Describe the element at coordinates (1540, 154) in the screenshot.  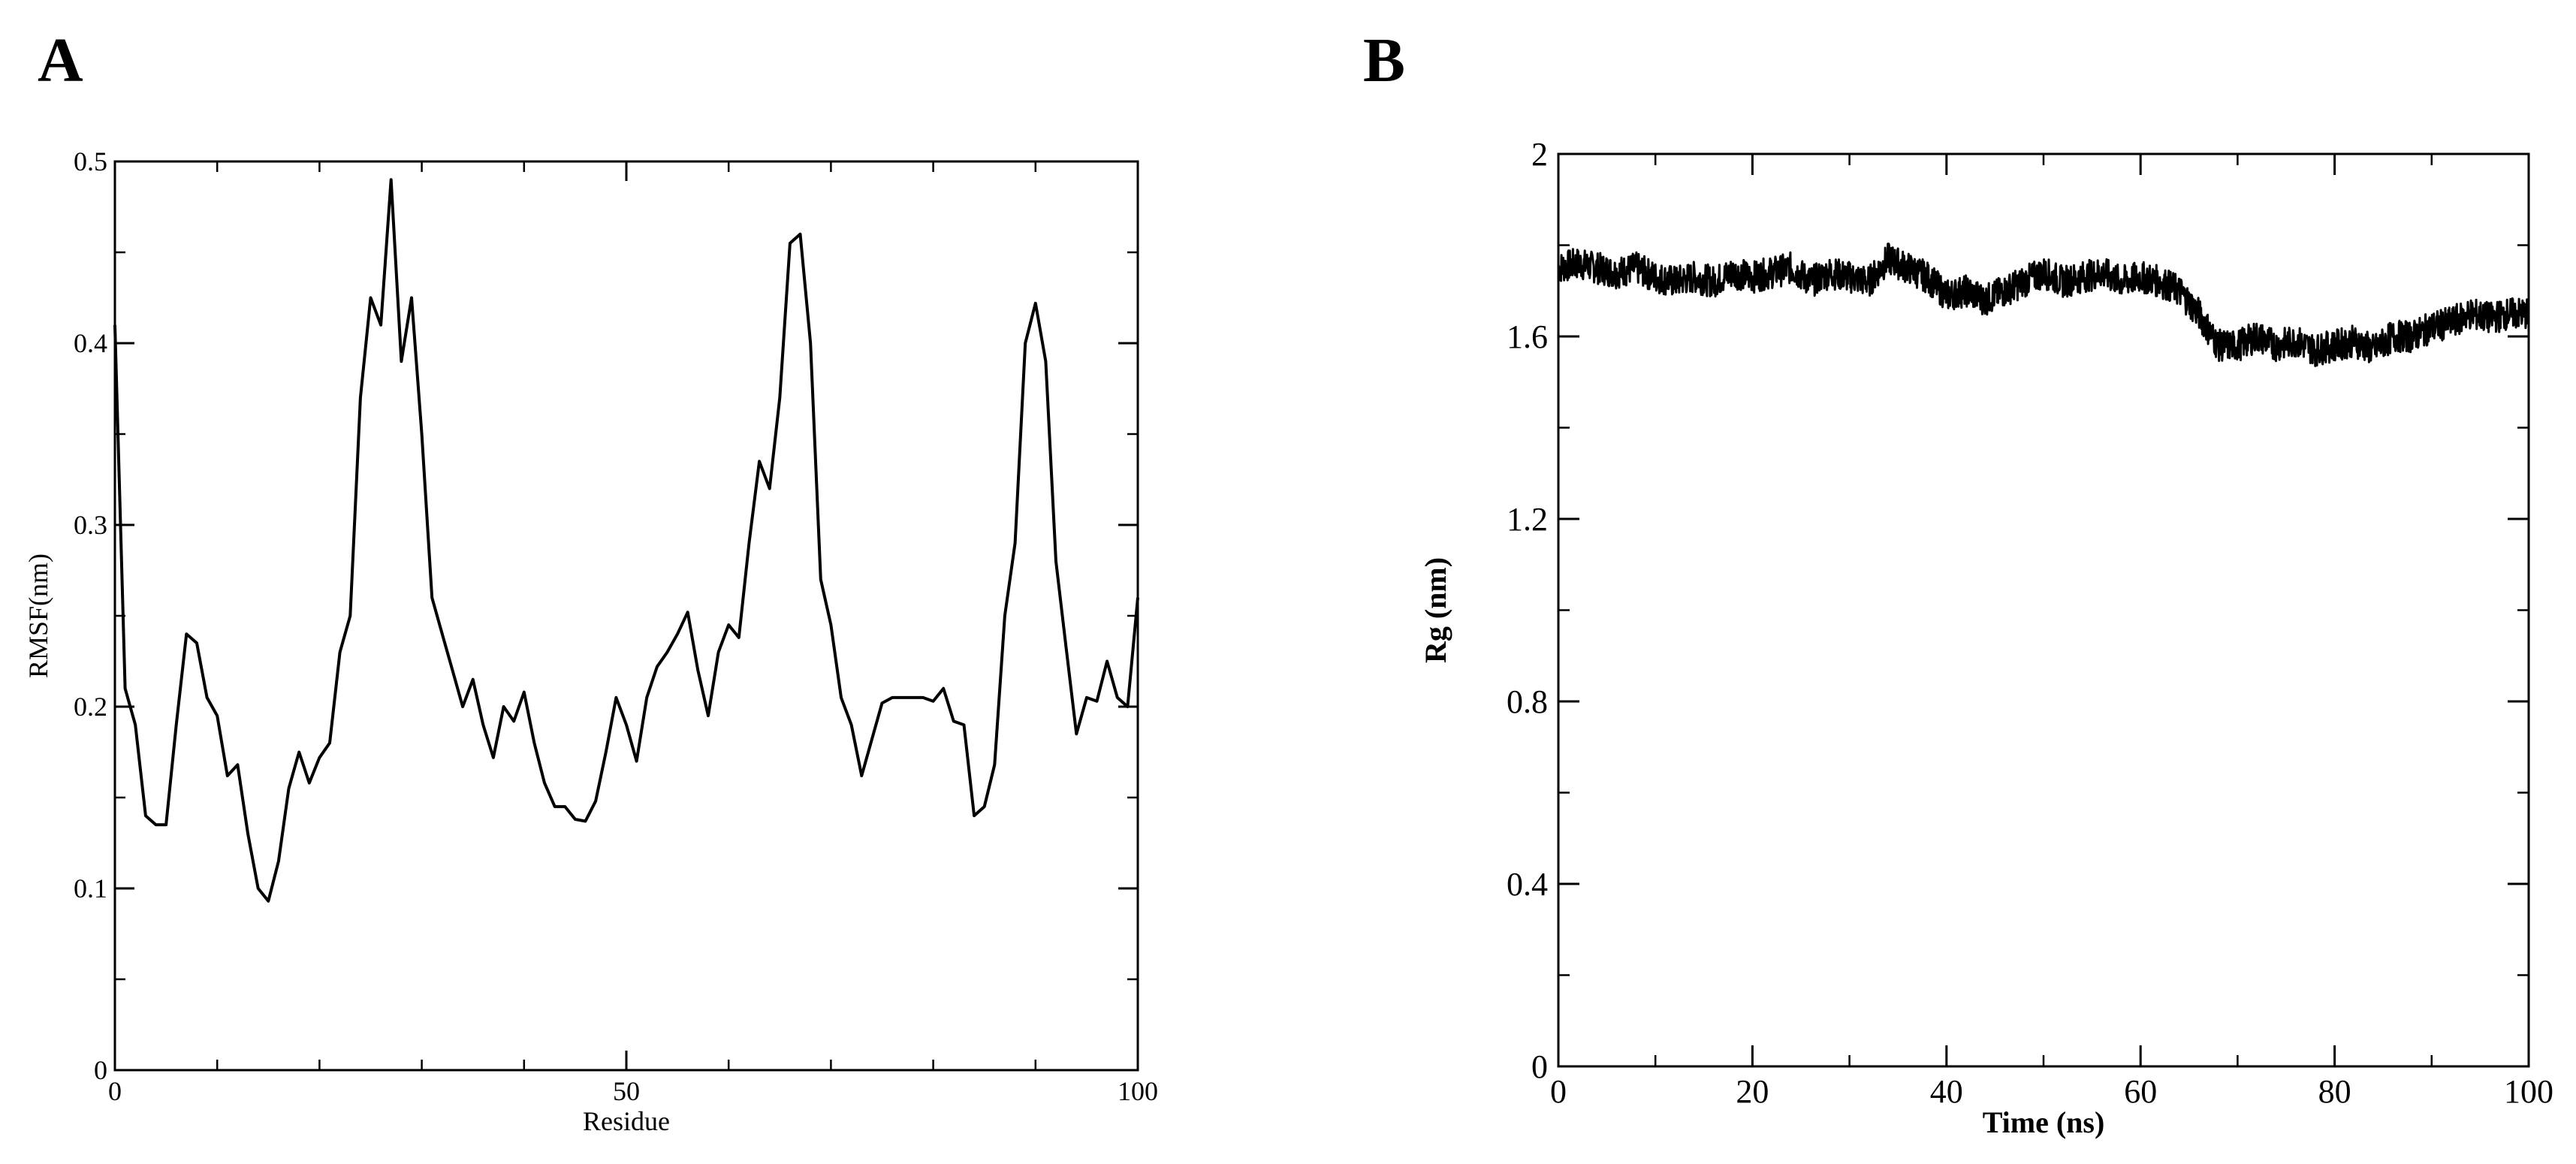
I see `y-tick-label: 2` at that location.